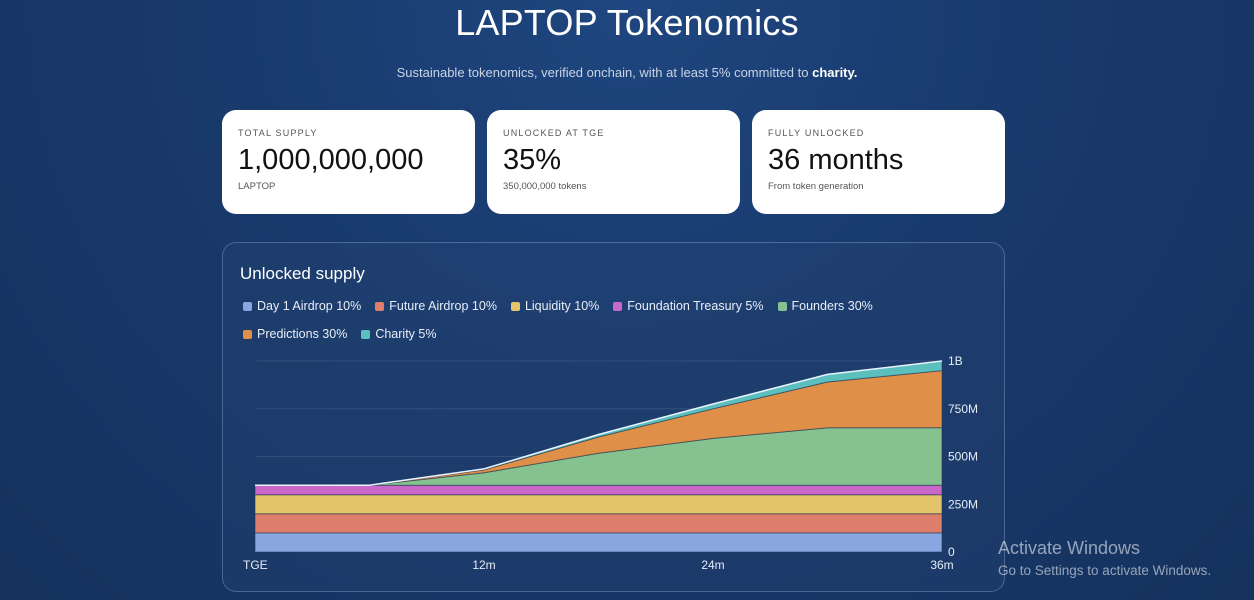  I want to click on stat-label: TOTAL SUPPLY, so click(278, 133).